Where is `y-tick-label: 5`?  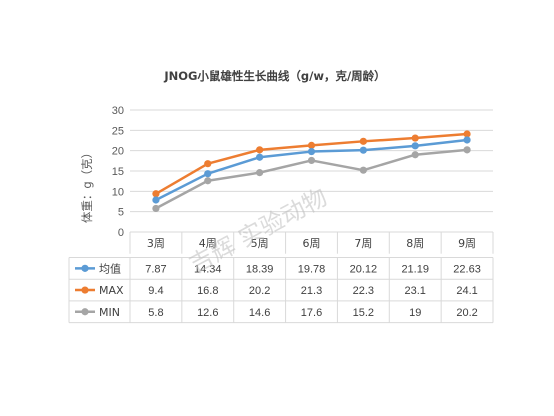
y-tick-label: 5 is located at coordinates (121, 213).